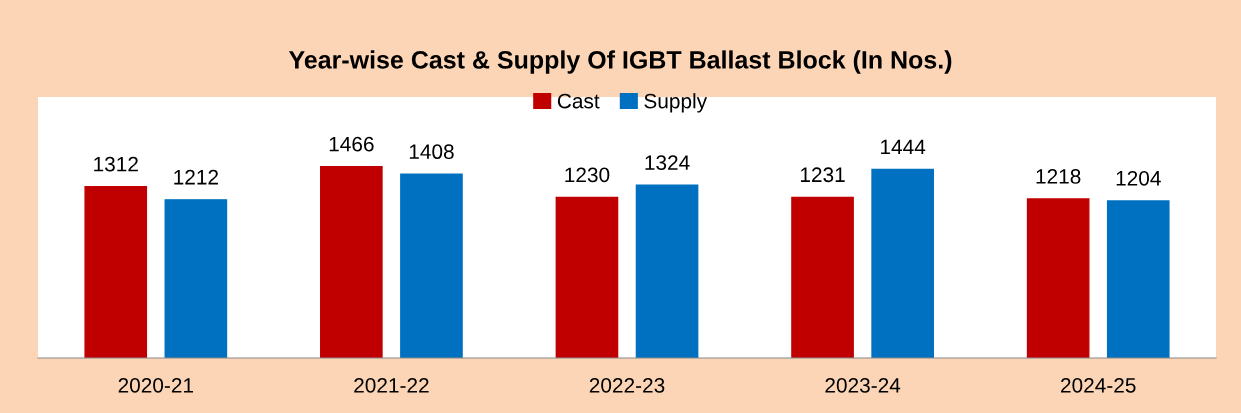 The image size is (1241, 413). I want to click on data-label: 1444, so click(903, 147).